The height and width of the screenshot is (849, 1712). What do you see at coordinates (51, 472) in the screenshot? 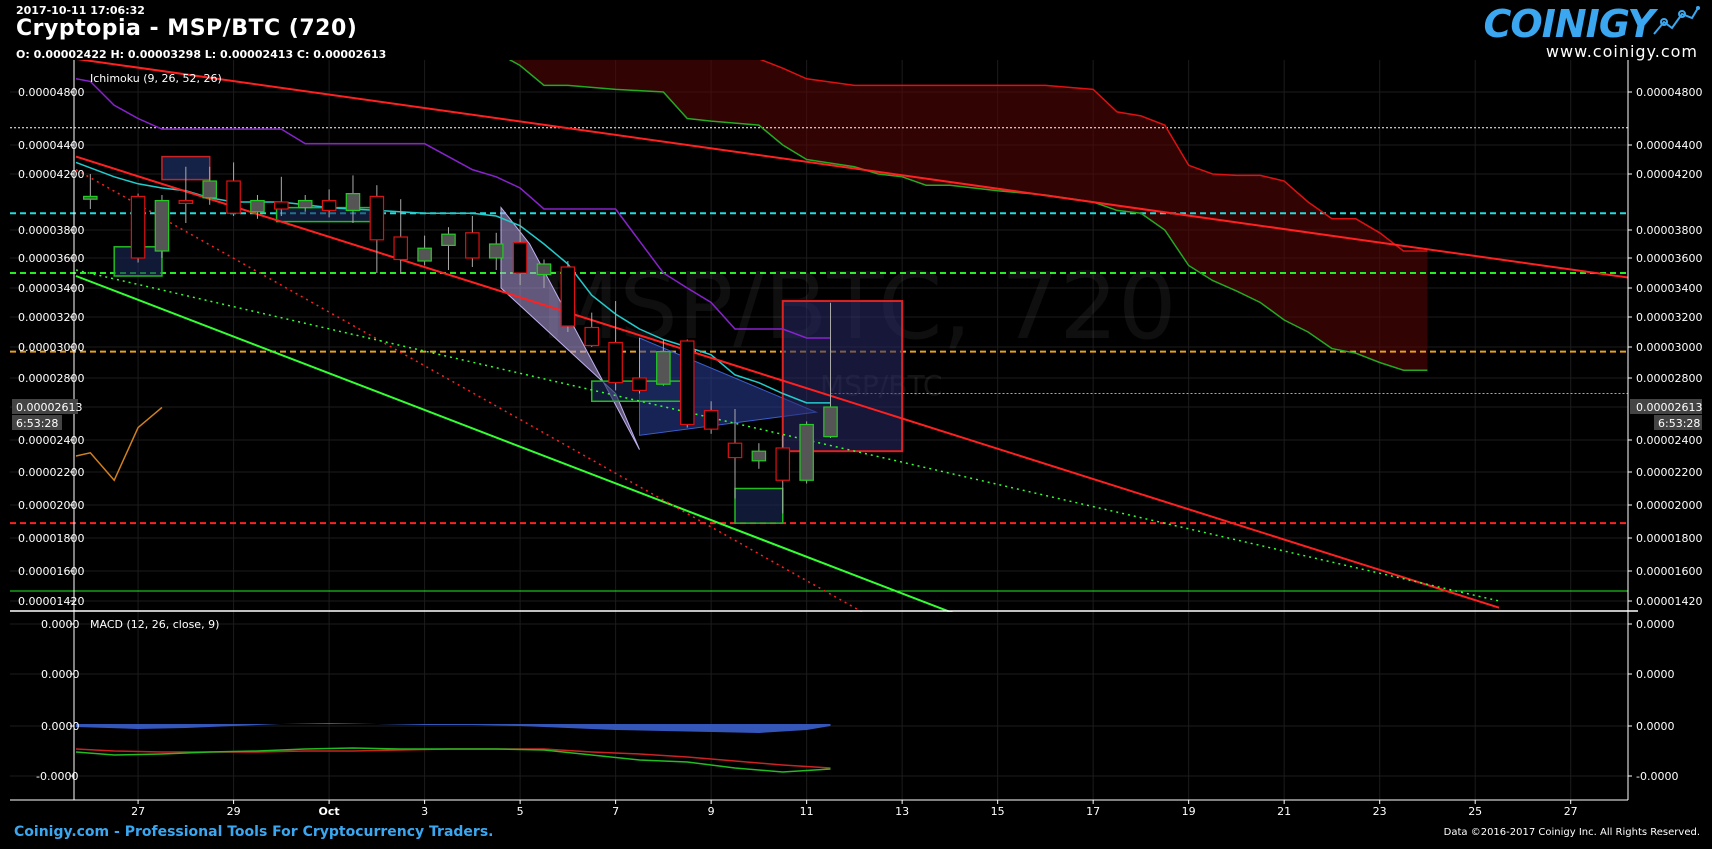
I see `y-tick-label-left: 0.00002200` at bounding box center [51, 472].